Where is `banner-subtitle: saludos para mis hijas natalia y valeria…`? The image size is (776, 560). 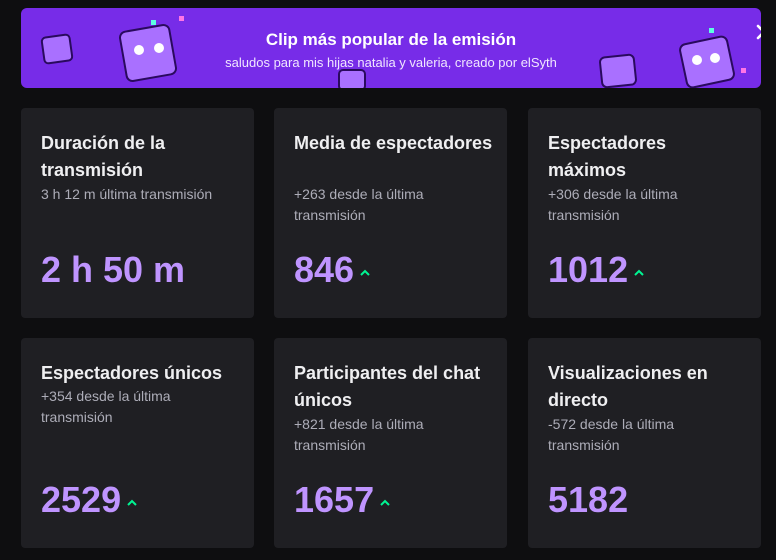 banner-subtitle: saludos para mis hijas natalia y valeria… is located at coordinates (391, 62).